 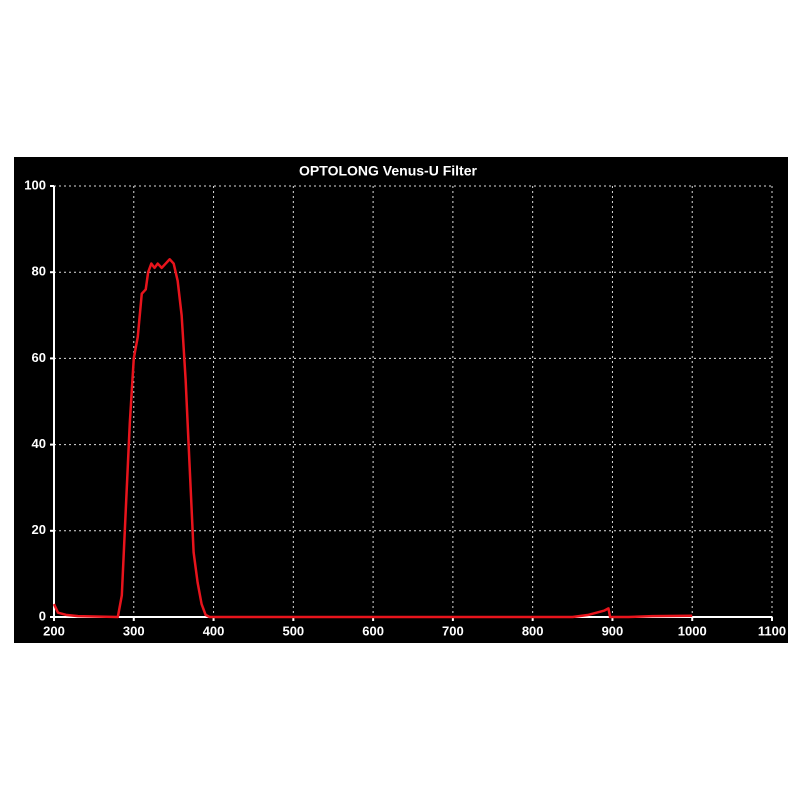 What do you see at coordinates (214, 630) in the screenshot?
I see `x-tick-label: 400` at bounding box center [214, 630].